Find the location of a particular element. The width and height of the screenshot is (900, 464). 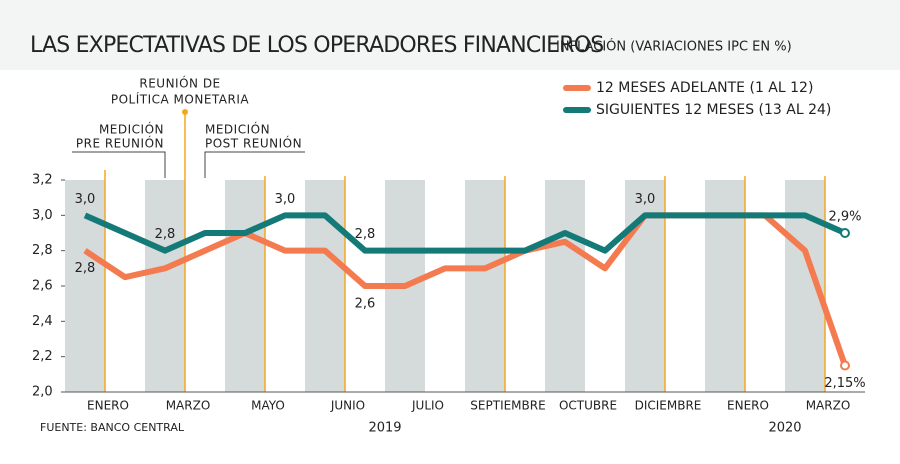

annotation: REUNIÓN DE is located at coordinates (179, 83).